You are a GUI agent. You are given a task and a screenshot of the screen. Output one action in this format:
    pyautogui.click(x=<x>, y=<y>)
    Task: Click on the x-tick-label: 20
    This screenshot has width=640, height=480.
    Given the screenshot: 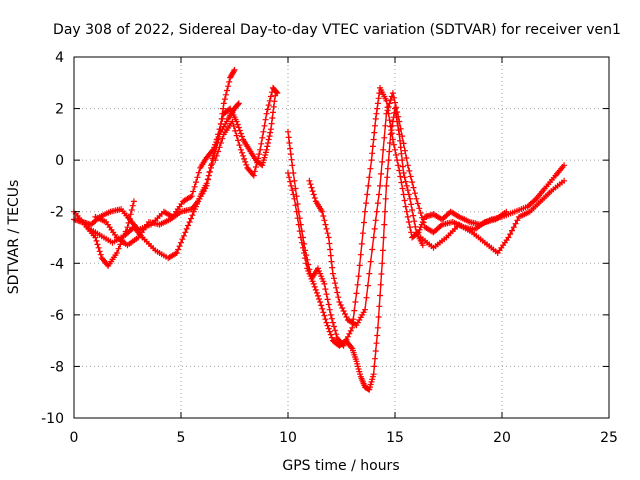 What is the action you would take?
    pyautogui.click(x=502, y=438)
    